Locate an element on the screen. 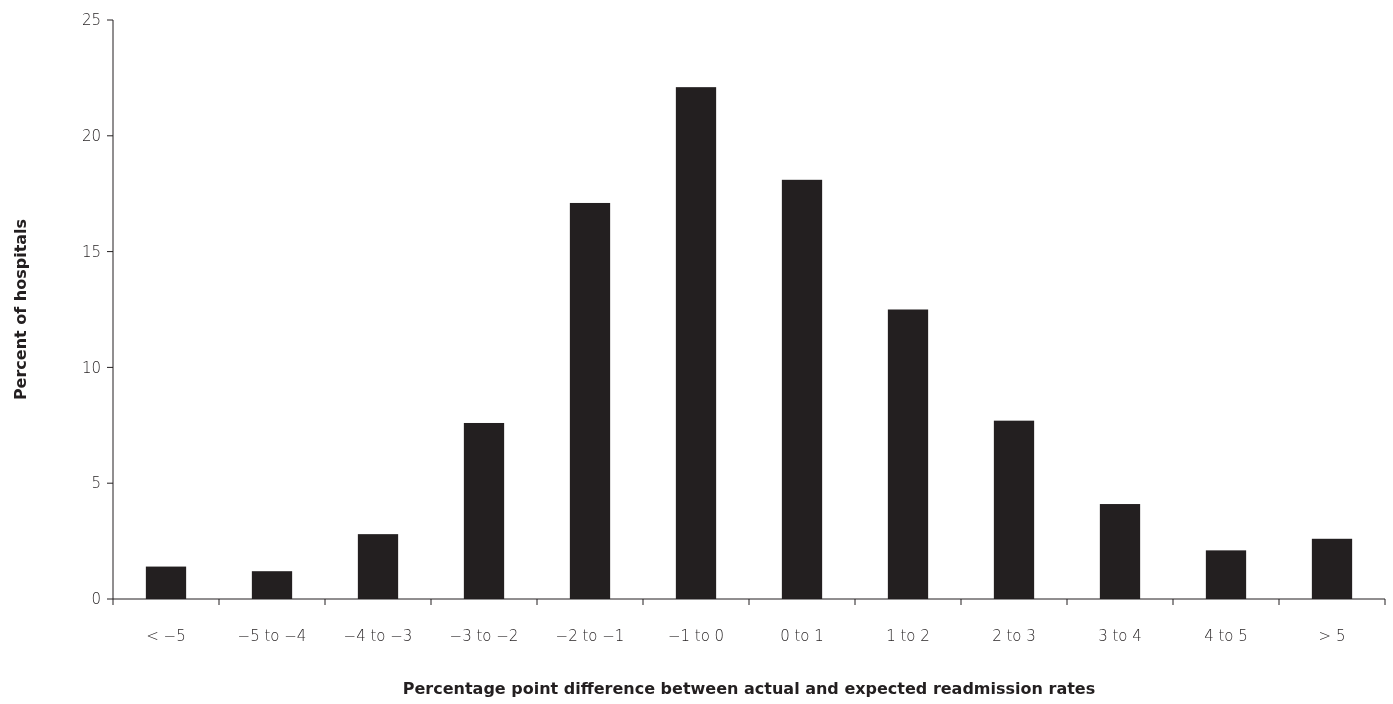  x-tick-label: < −5 is located at coordinates (166, 636).